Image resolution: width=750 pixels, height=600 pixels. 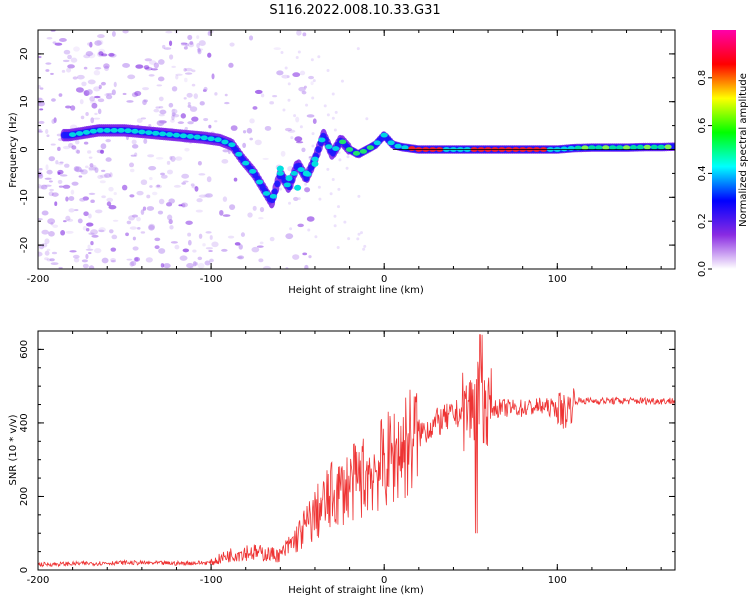 I want to click on snr-x-label: Height of straight line (km), so click(x=356, y=590).